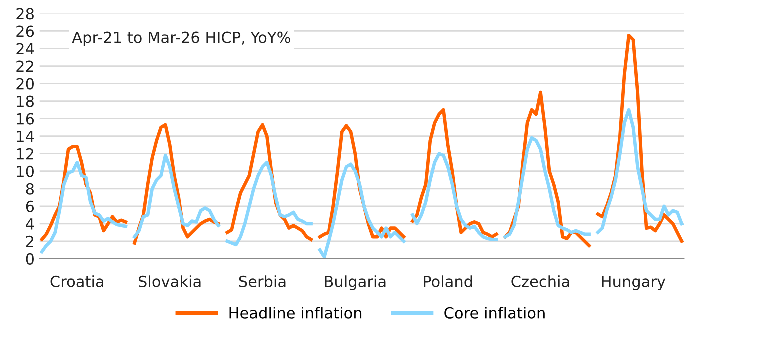 The width and height of the screenshot is (767, 343). What do you see at coordinates (30, 242) in the screenshot?
I see `y-tick-label: 2` at bounding box center [30, 242].